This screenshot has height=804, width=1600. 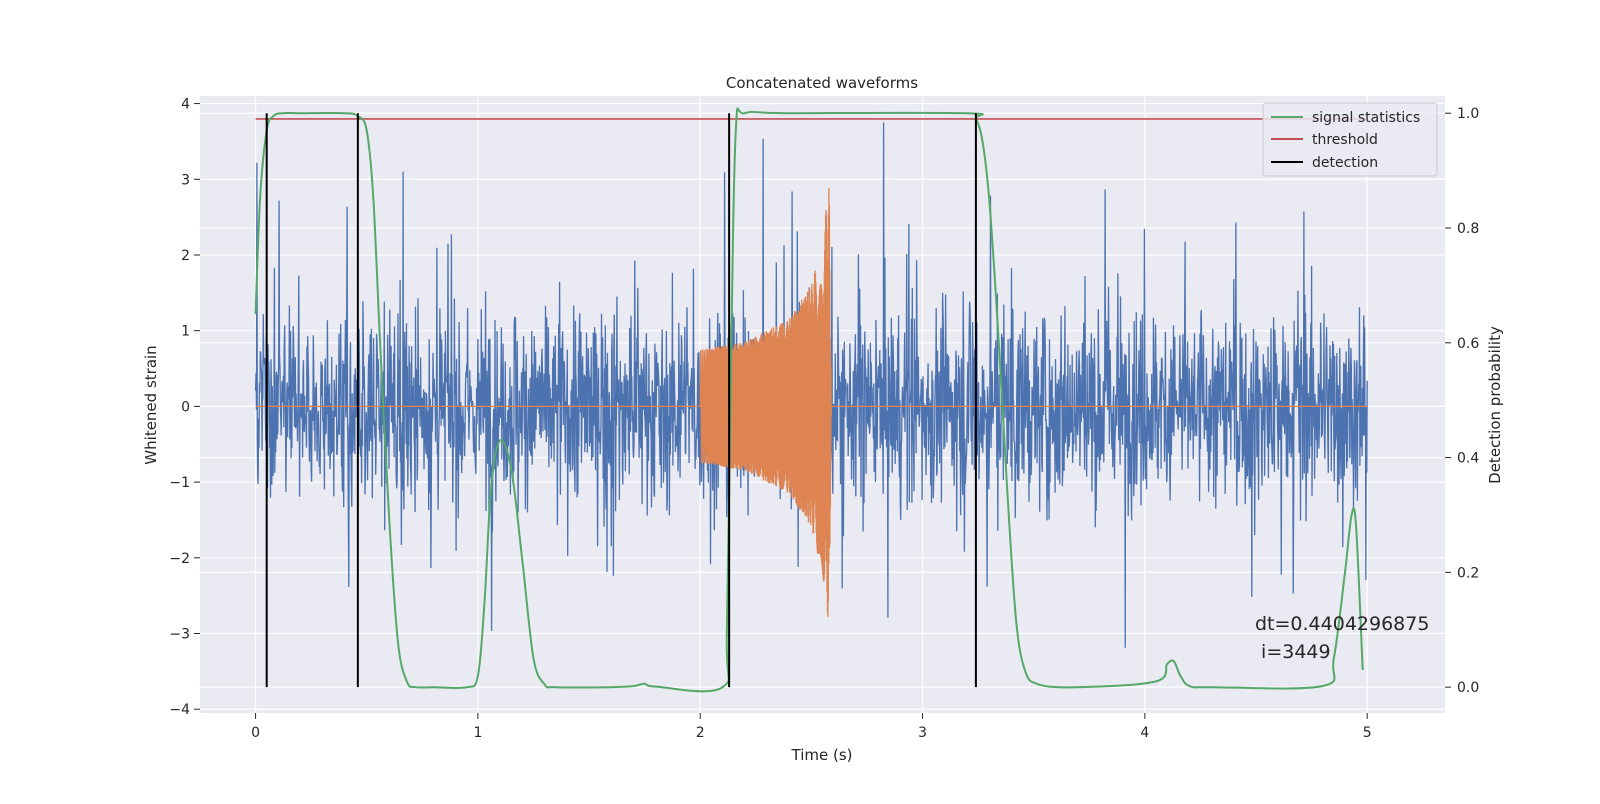 I want to click on annotation-index: i=3449, so click(x=1293, y=652).